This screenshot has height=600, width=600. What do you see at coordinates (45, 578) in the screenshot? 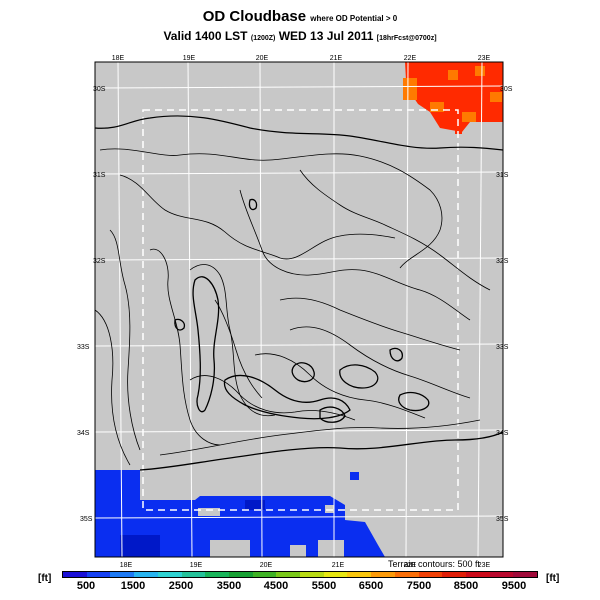
I see `colorbar-unit-left: [ft]` at bounding box center [45, 578].